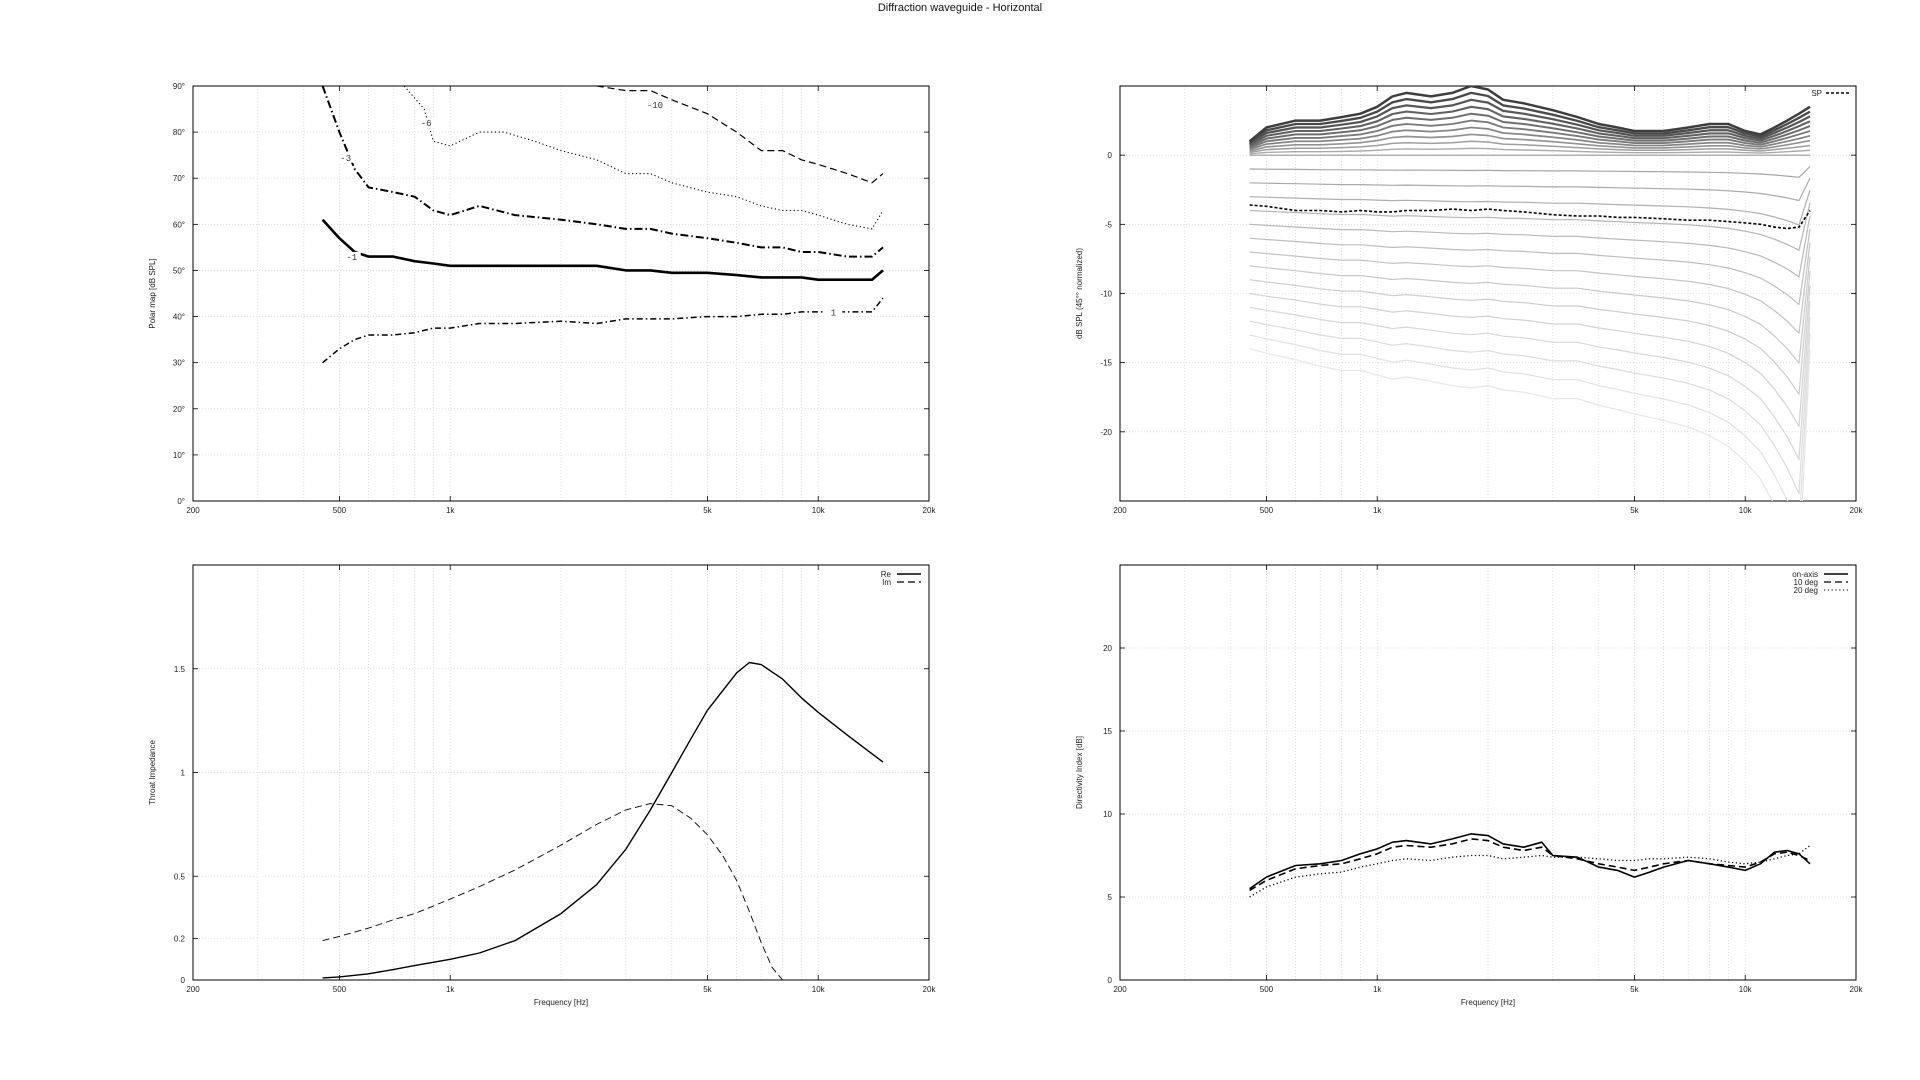  Describe the element at coordinates (1746, 510) in the screenshot. I see `normalized-xtick-label: 10k` at that location.